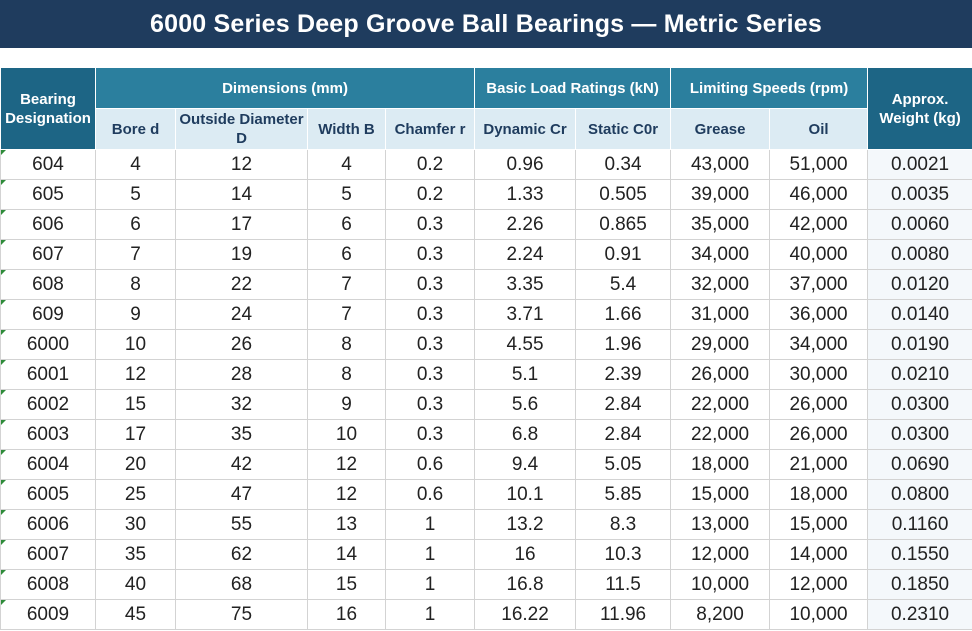  I want to click on dynamic-rating-cell: 1.33, so click(525, 194).